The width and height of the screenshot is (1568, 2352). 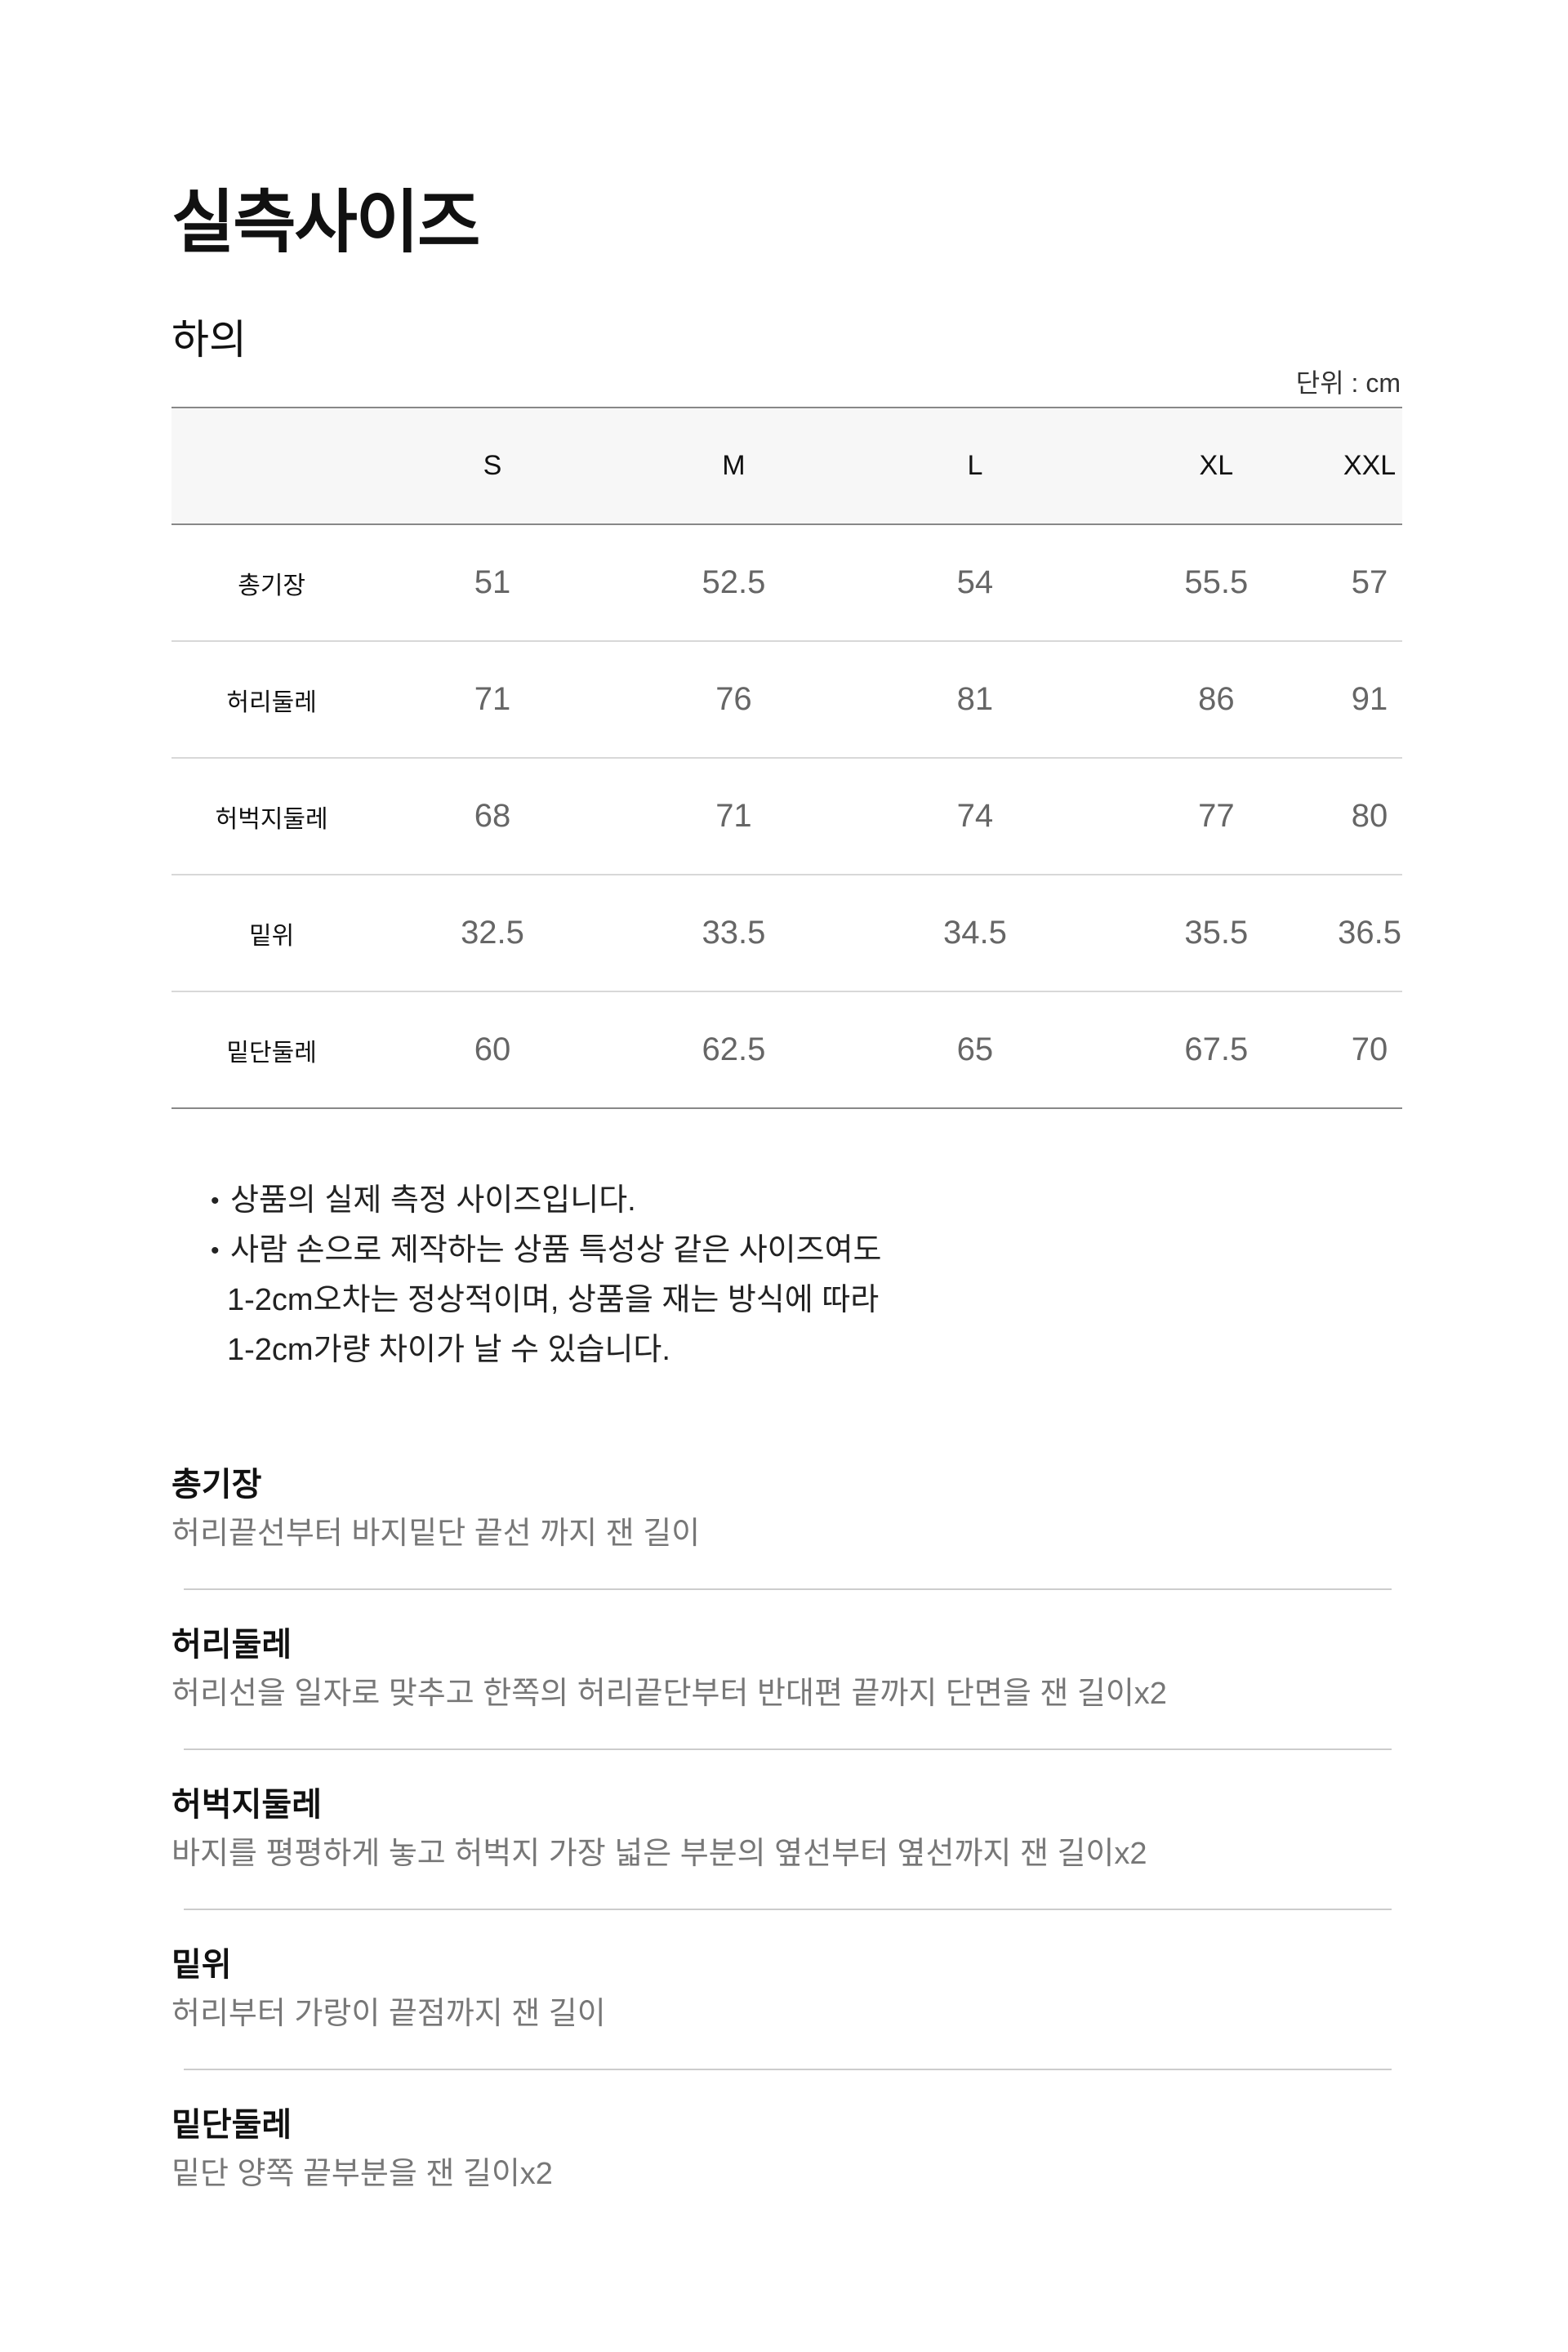 What do you see at coordinates (272, 933) in the screenshot?
I see `row-label: 밑위` at bounding box center [272, 933].